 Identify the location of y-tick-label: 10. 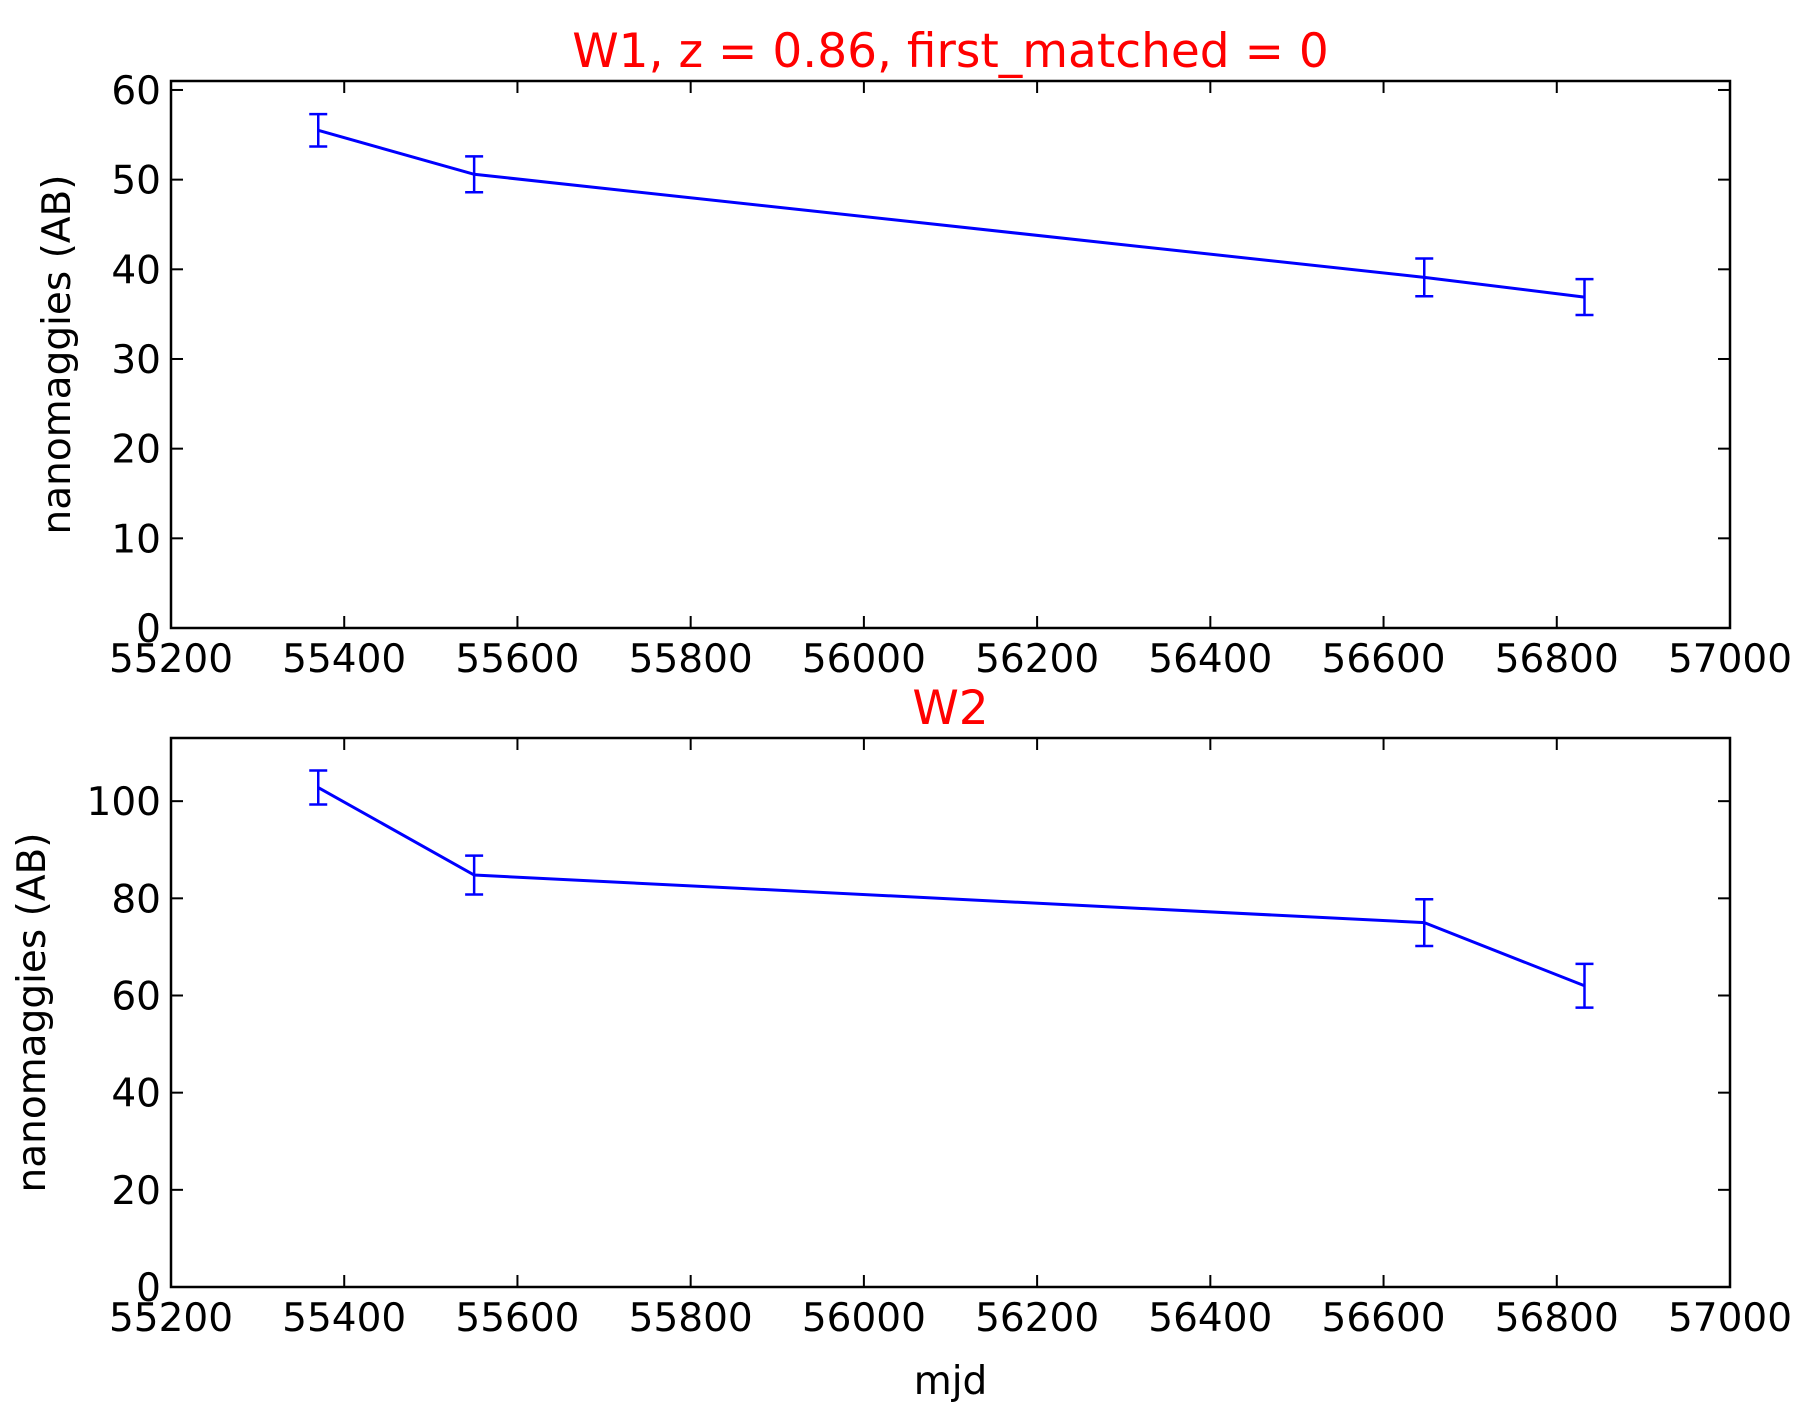
(136, 539).